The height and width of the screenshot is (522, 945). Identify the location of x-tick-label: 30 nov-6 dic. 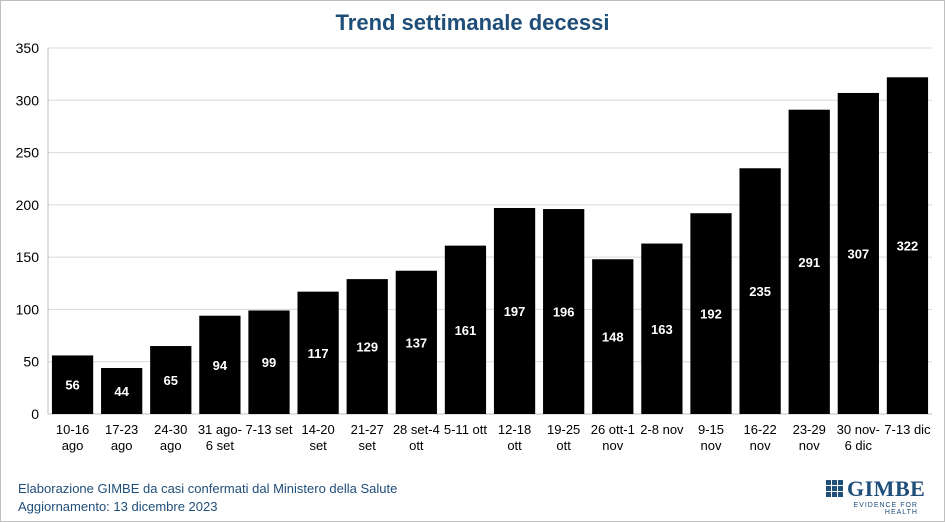
(858, 437).